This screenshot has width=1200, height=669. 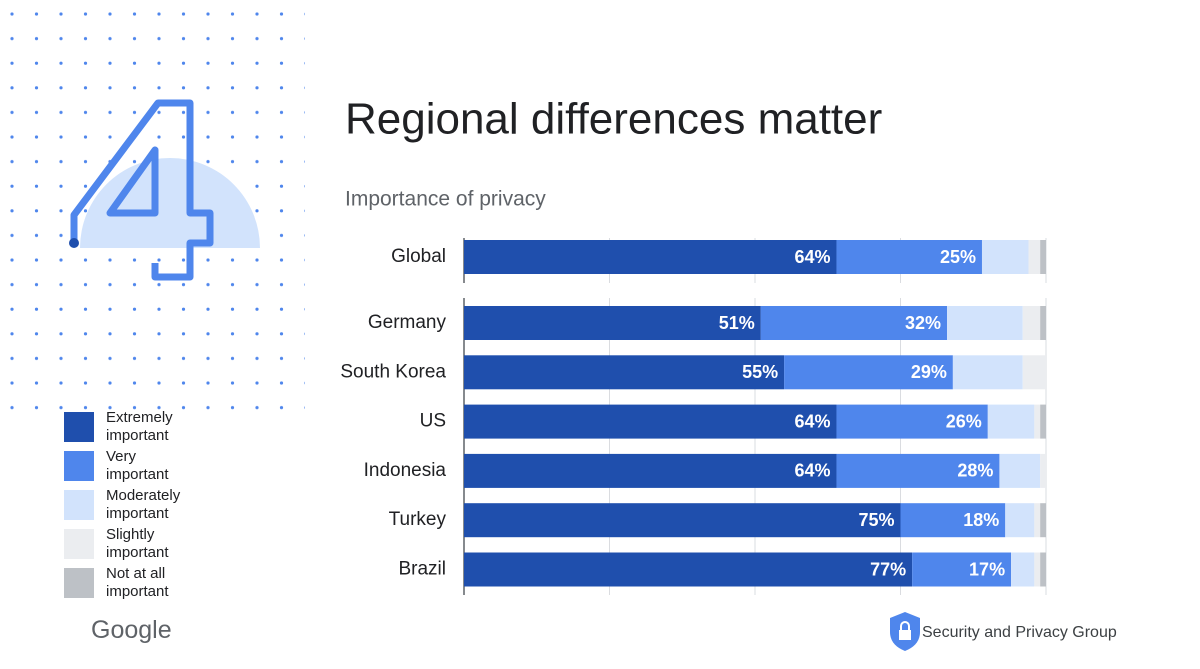 I want to click on value-label: 28%, so click(x=975, y=471).